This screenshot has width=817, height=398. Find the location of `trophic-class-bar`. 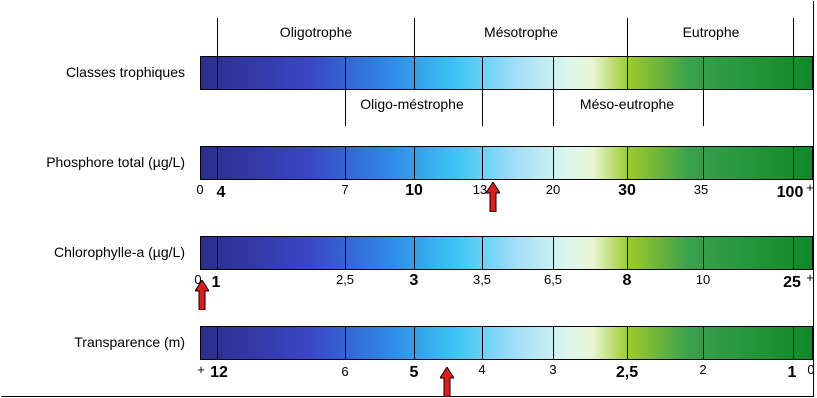

trophic-class-bar is located at coordinates (506, 73).